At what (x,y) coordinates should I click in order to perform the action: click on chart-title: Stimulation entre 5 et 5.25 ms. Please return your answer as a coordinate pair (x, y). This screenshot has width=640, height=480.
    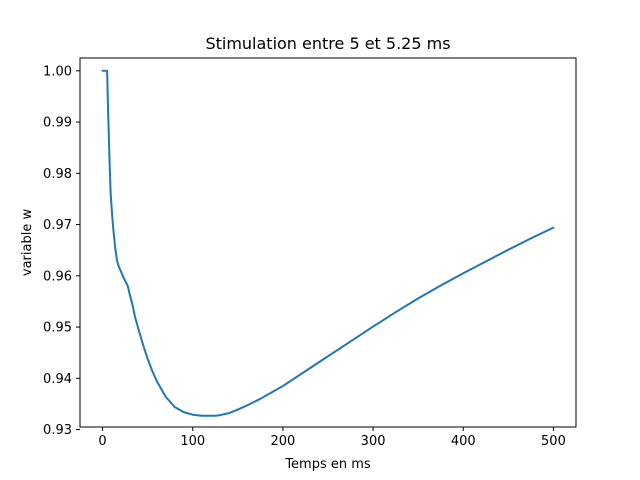
    Looking at the image, I should click on (327, 43).